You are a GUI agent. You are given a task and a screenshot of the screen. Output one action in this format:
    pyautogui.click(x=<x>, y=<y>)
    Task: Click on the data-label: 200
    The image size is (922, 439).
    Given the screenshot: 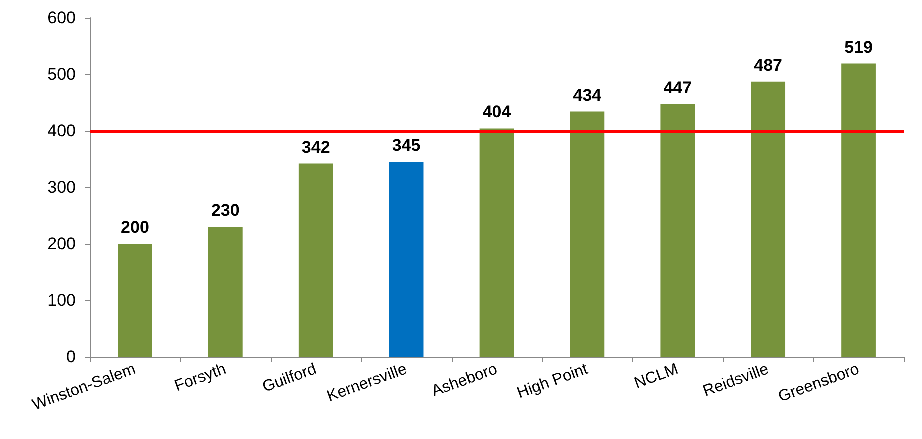 What is the action you would take?
    pyautogui.click(x=135, y=227)
    